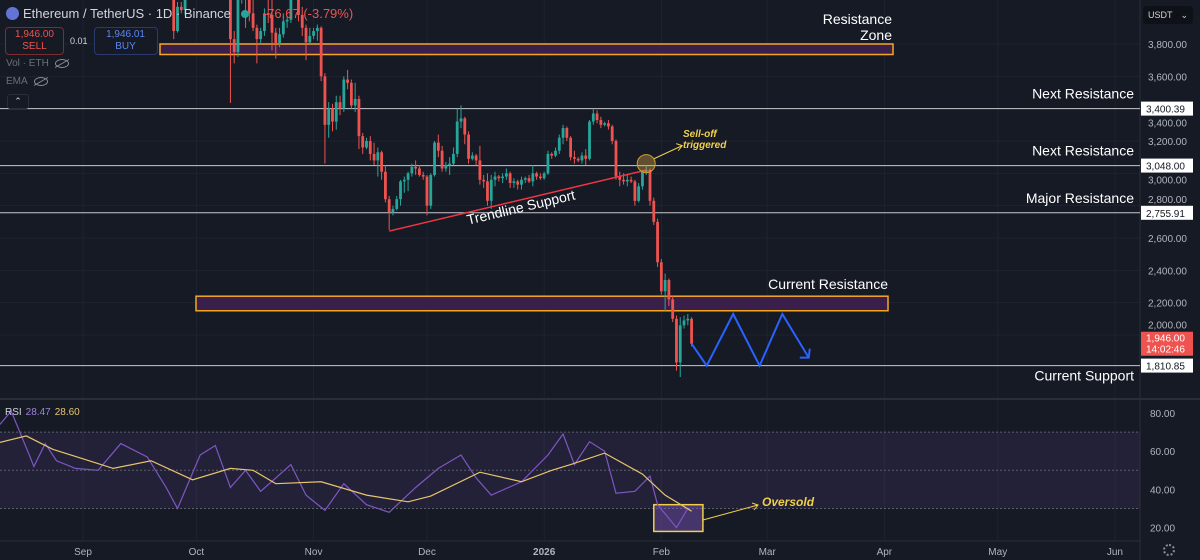 The height and width of the screenshot is (560, 1200). What do you see at coordinates (1162, 414) in the screenshot?
I see `rsi-tick-label: 80.00` at bounding box center [1162, 414].